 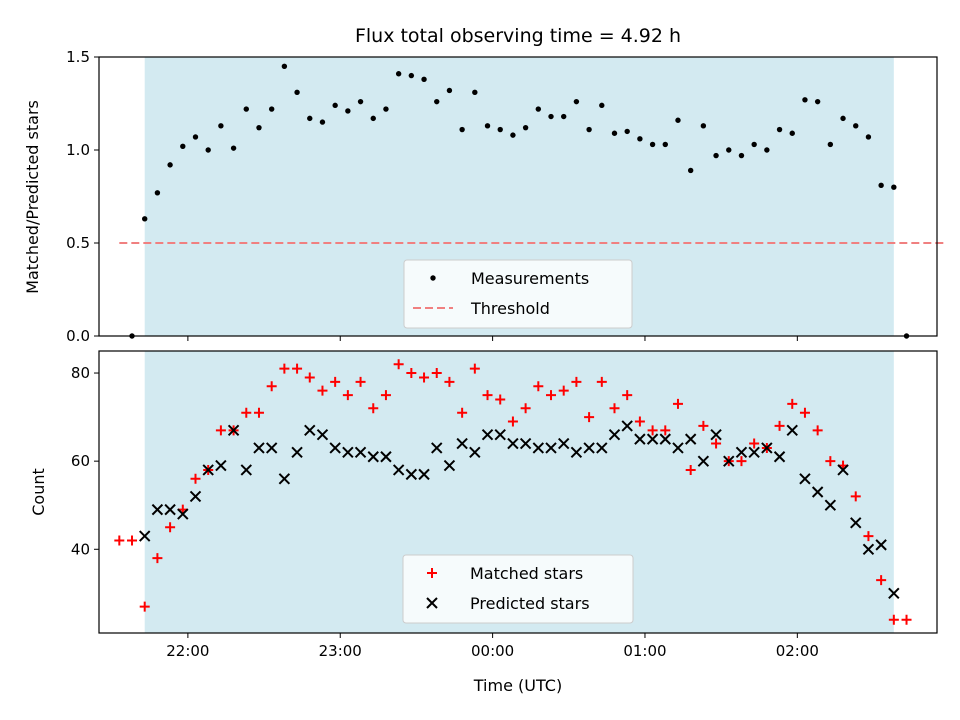 What do you see at coordinates (78, 336) in the screenshot?
I see `top-y-tick-label: 0.0` at bounding box center [78, 336].